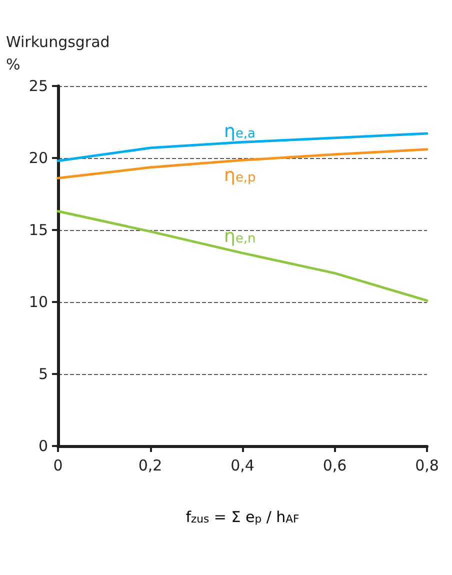  Describe the element at coordinates (243, 517) in the screenshot. I see `x-axis-title: fzus = Σ ep / hAF` at that location.